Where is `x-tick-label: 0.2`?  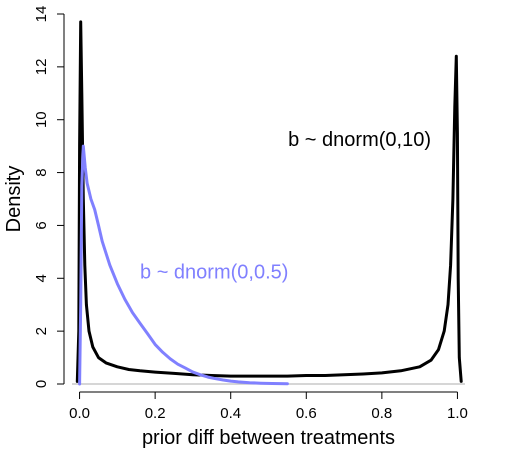
x-tick-label: 0.2 is located at coordinates (155, 413).